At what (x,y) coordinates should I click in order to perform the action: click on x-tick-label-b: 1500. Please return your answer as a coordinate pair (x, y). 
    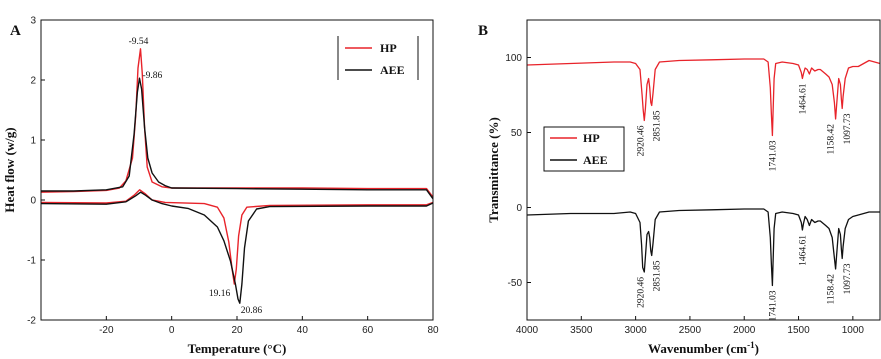
    Looking at the image, I should click on (798, 330).